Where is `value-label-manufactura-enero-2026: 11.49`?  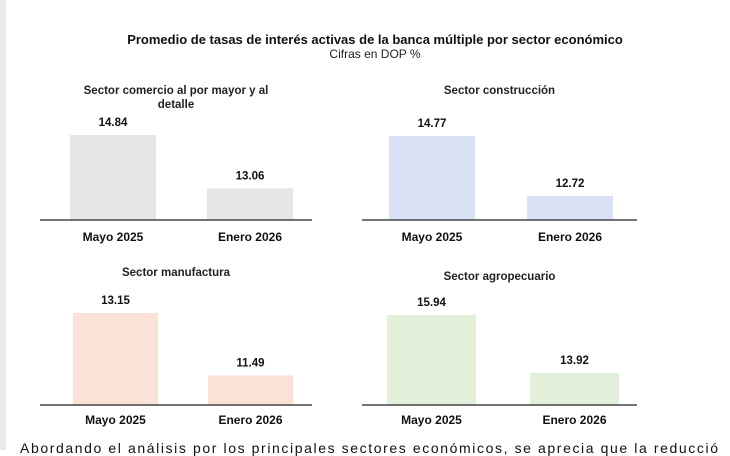 value-label-manufactura-enero-2026: 11.49 is located at coordinates (250, 363).